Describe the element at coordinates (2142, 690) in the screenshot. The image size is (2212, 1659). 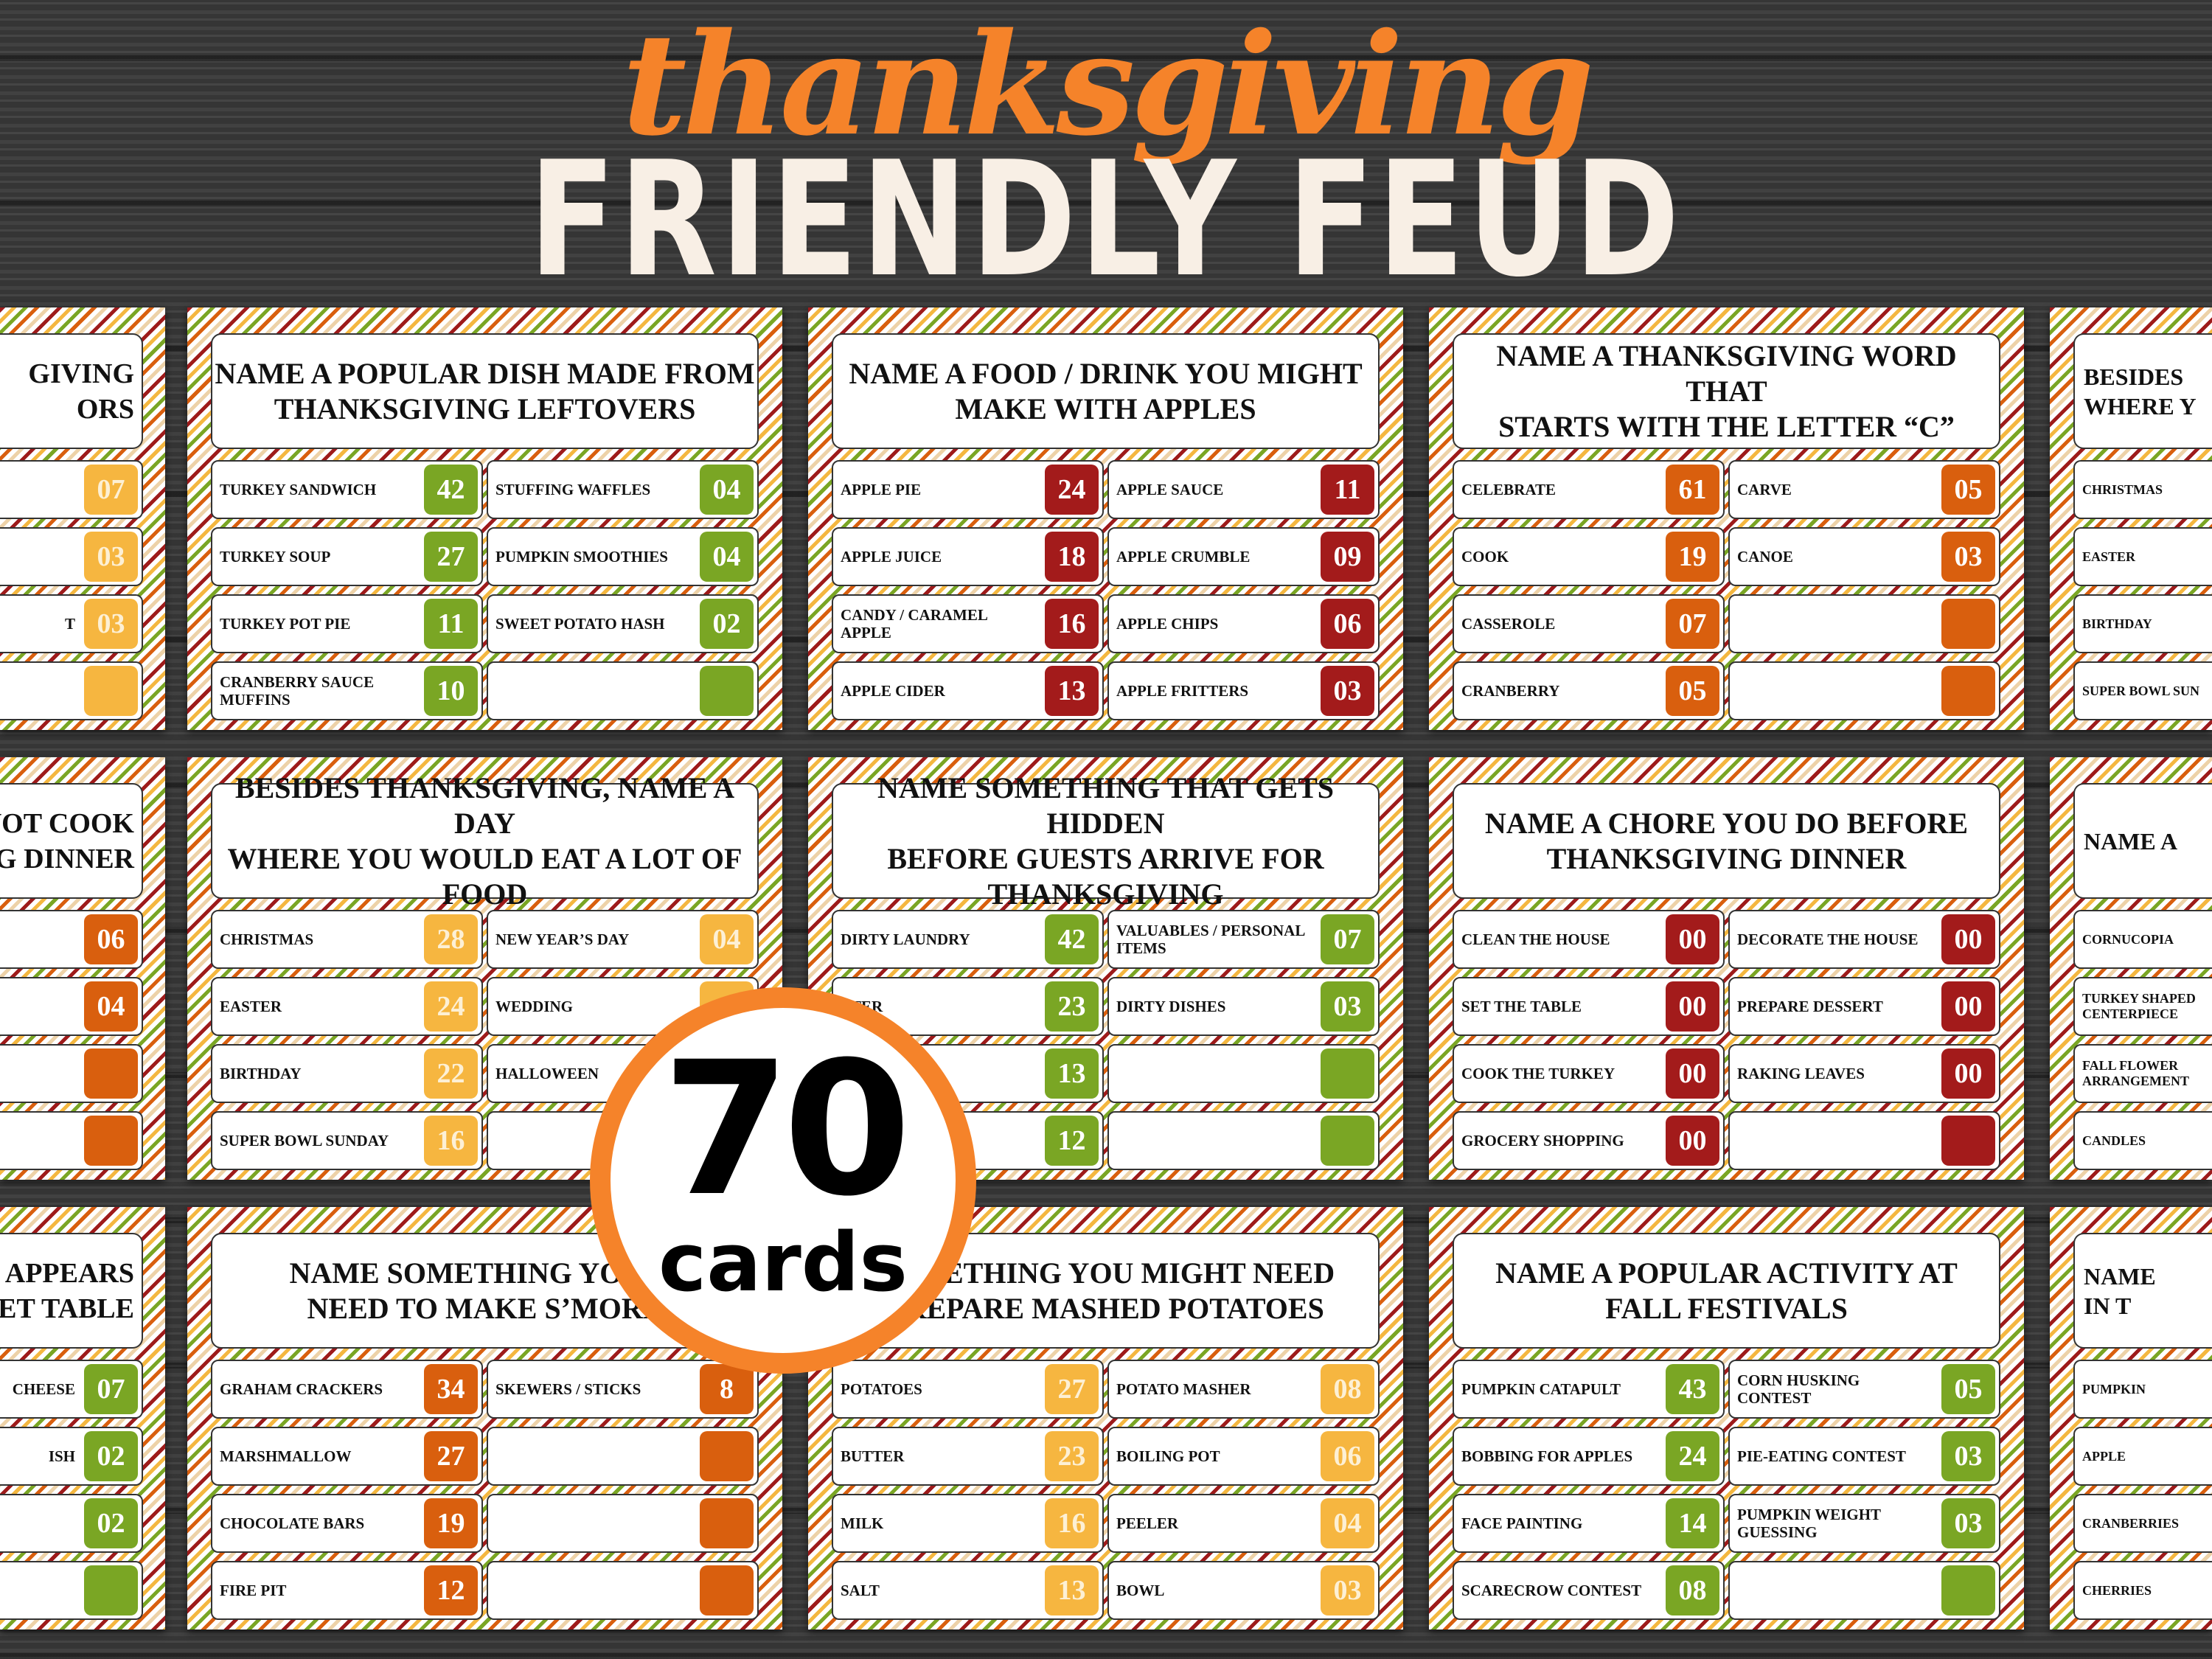
I see `answer-row: SUPER BOWL SUN` at that location.